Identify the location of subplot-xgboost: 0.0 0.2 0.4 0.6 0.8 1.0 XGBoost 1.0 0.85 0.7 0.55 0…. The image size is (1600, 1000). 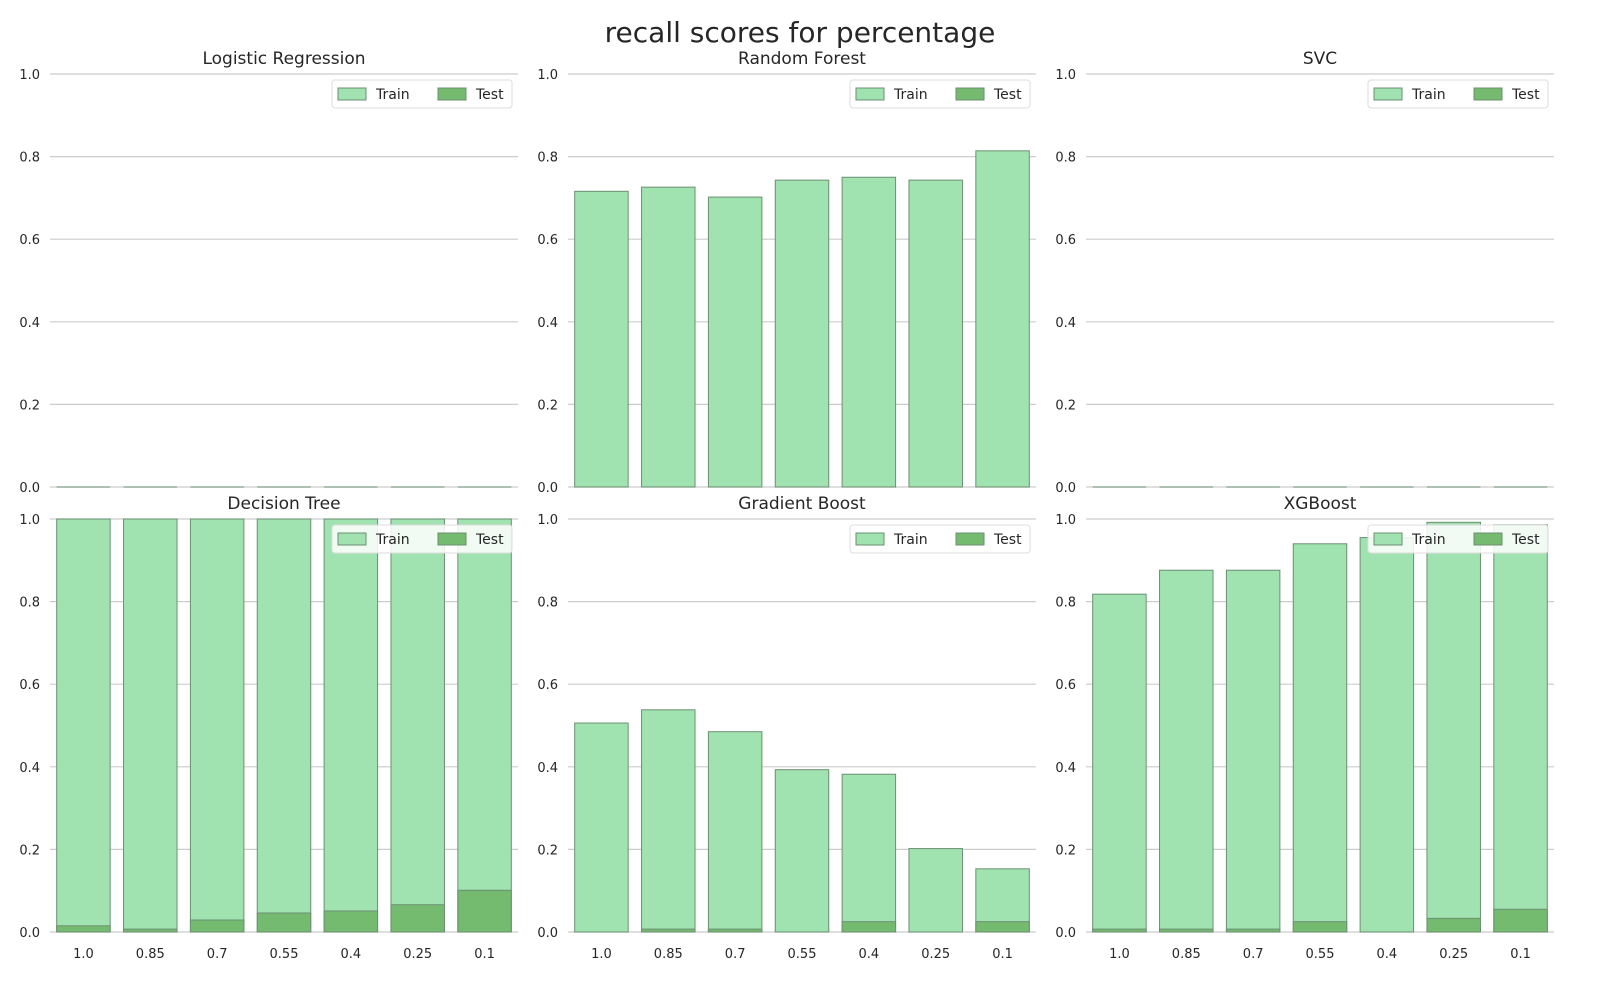
(1304, 728).